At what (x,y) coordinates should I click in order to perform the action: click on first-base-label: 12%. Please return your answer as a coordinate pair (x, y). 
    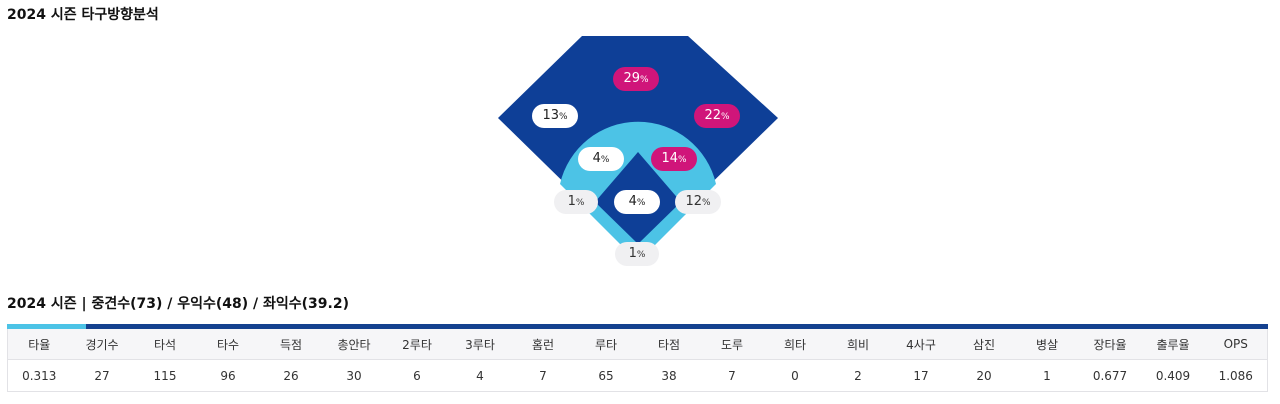
    Looking at the image, I should click on (698, 202).